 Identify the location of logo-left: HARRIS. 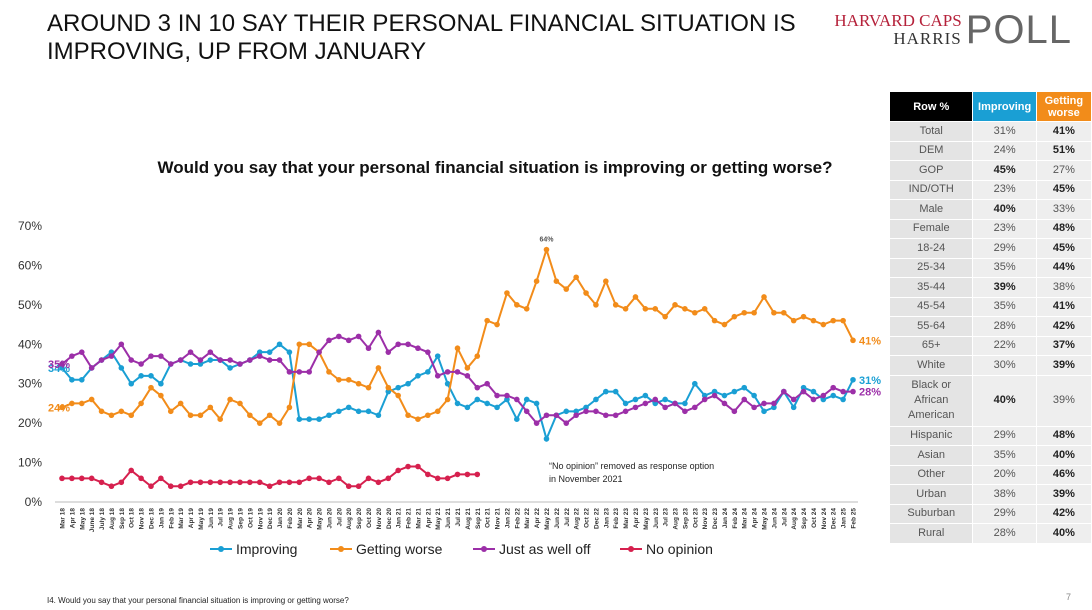
(927, 38).